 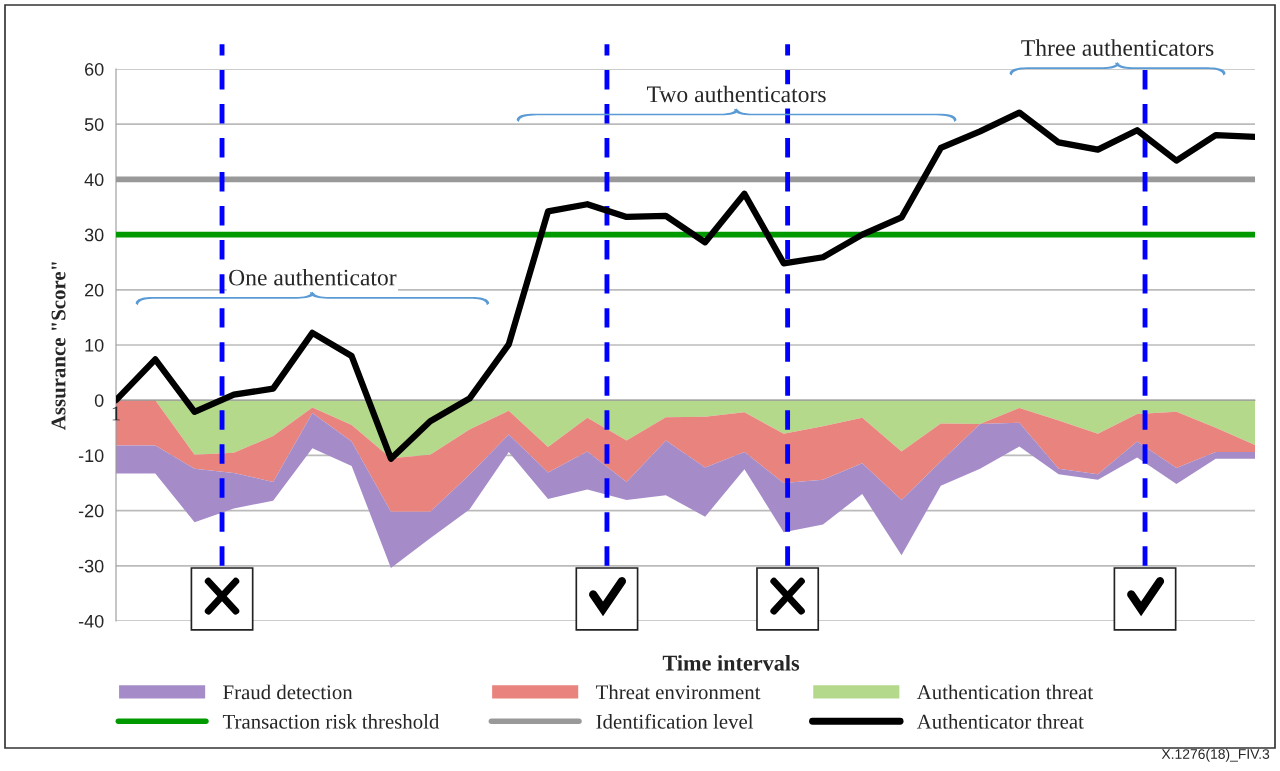 I want to click on legend-label: Threat environment, so click(x=678, y=692).